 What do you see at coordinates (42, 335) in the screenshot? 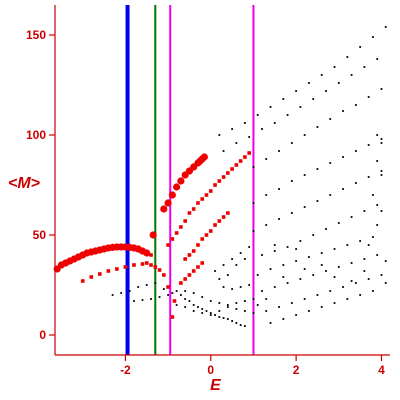
I see `y-tick-label: 0` at bounding box center [42, 335].